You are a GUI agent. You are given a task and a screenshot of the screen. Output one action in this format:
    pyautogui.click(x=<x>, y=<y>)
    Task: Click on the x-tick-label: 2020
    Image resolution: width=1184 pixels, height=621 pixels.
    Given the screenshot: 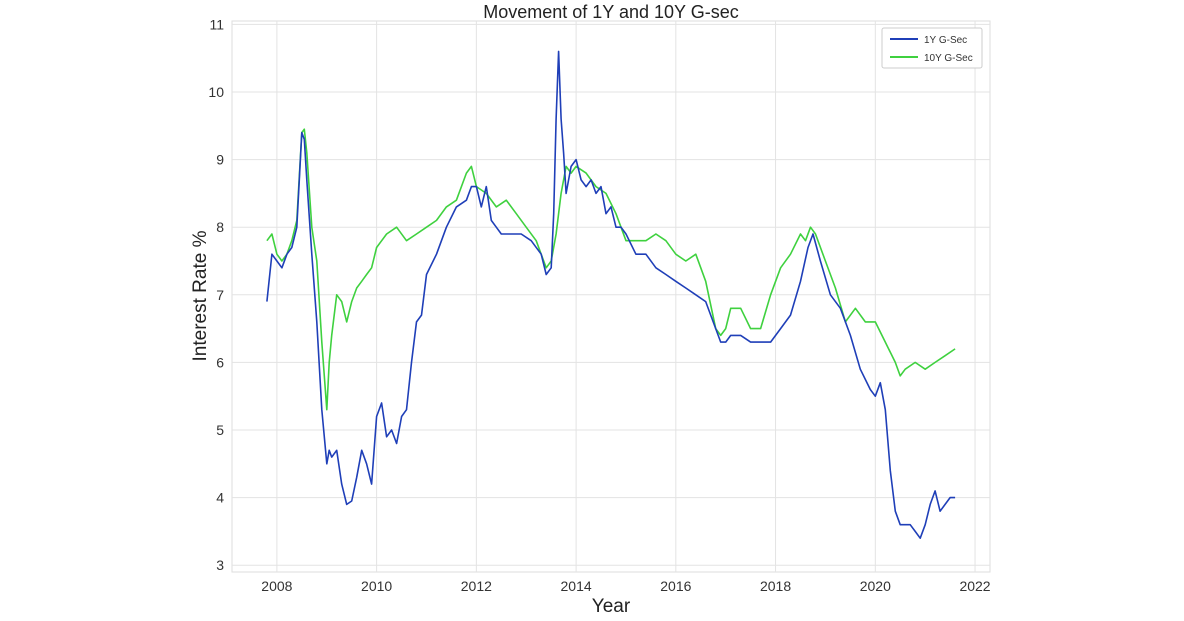 What is the action you would take?
    pyautogui.click(x=875, y=586)
    